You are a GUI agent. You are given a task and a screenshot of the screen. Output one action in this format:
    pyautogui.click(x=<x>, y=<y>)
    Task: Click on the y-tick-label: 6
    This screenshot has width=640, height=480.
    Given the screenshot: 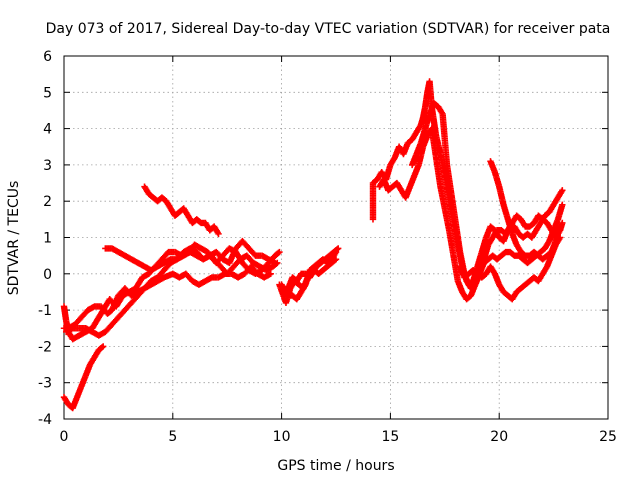 What is the action you would take?
    pyautogui.click(x=47, y=57)
    